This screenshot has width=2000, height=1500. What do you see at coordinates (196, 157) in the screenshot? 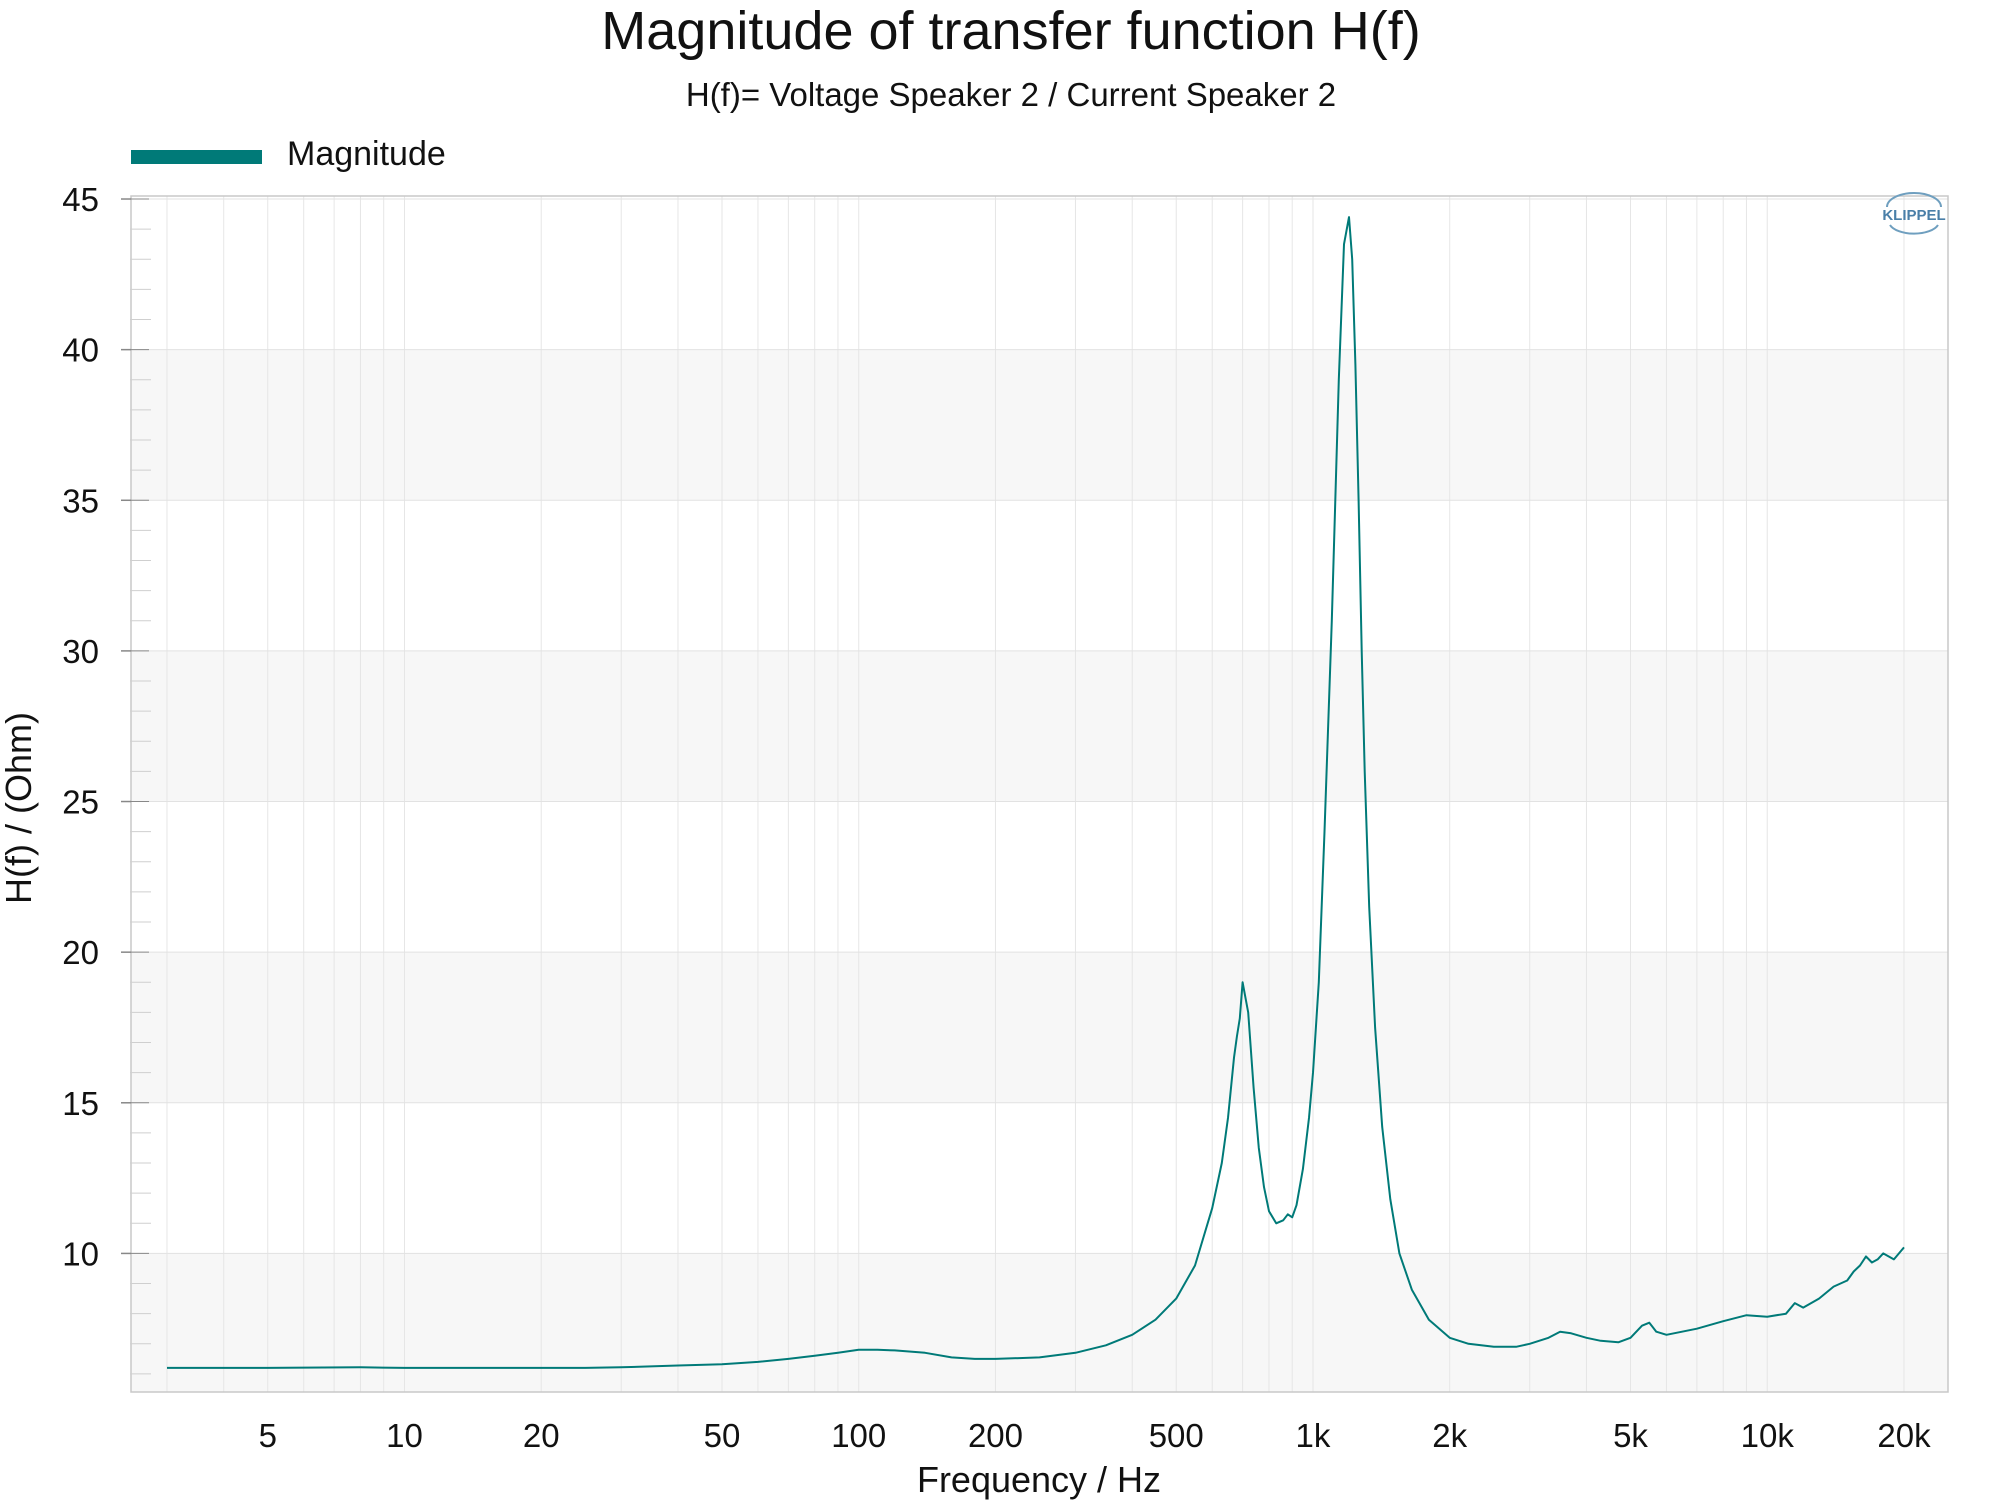
I see `legend-swatch-magnitude` at bounding box center [196, 157].